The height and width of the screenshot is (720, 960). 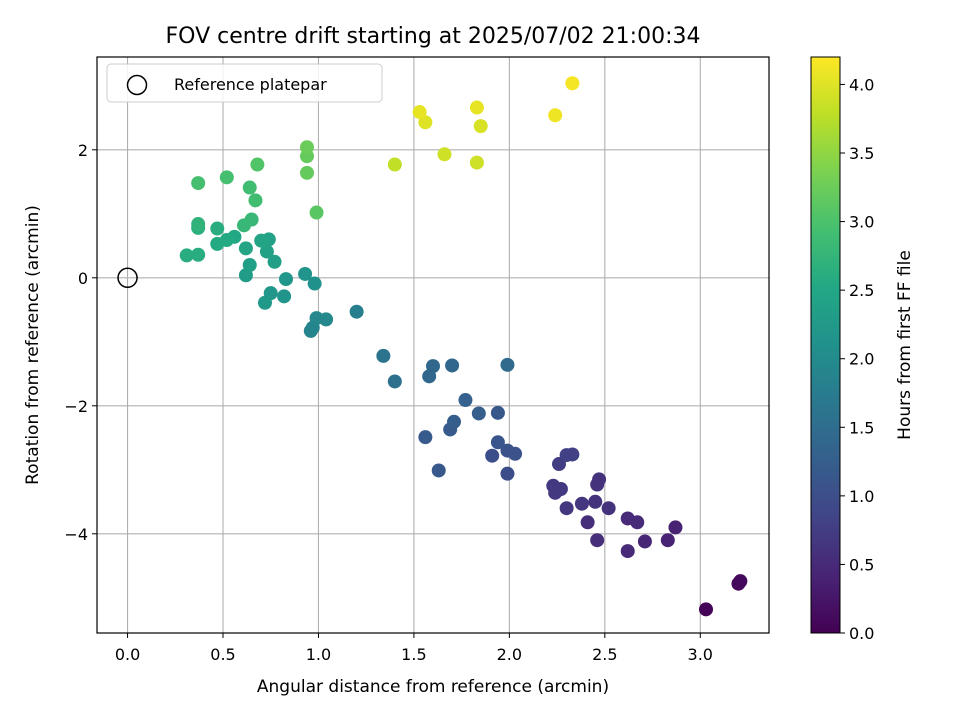 What do you see at coordinates (861, 290) in the screenshot?
I see `colorbar-tick-label: 2.5` at bounding box center [861, 290].